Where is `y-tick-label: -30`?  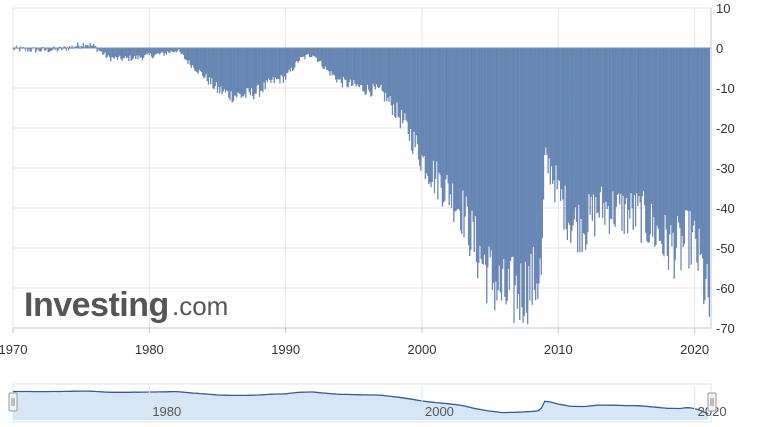 y-tick-label: -30 is located at coordinates (725, 168).